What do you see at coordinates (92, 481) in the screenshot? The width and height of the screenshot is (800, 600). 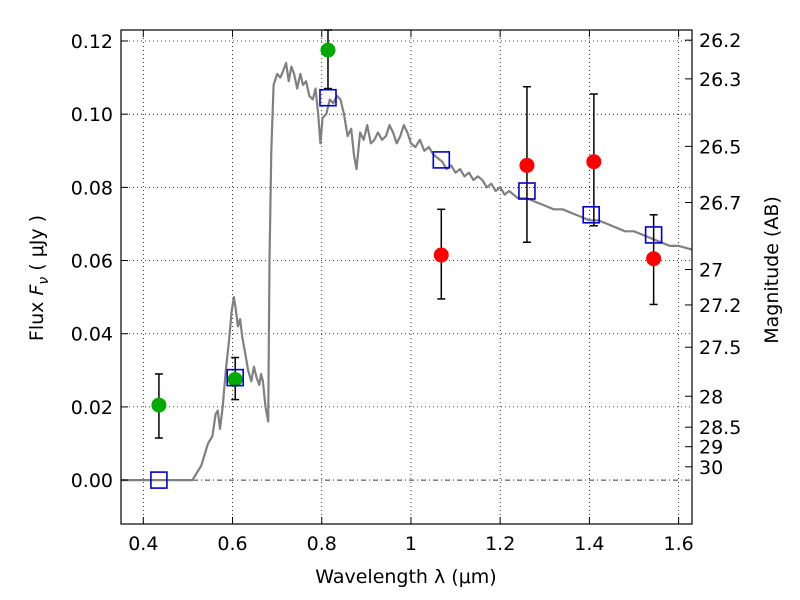 I see `y-tick-label: 0.00` at bounding box center [92, 481].